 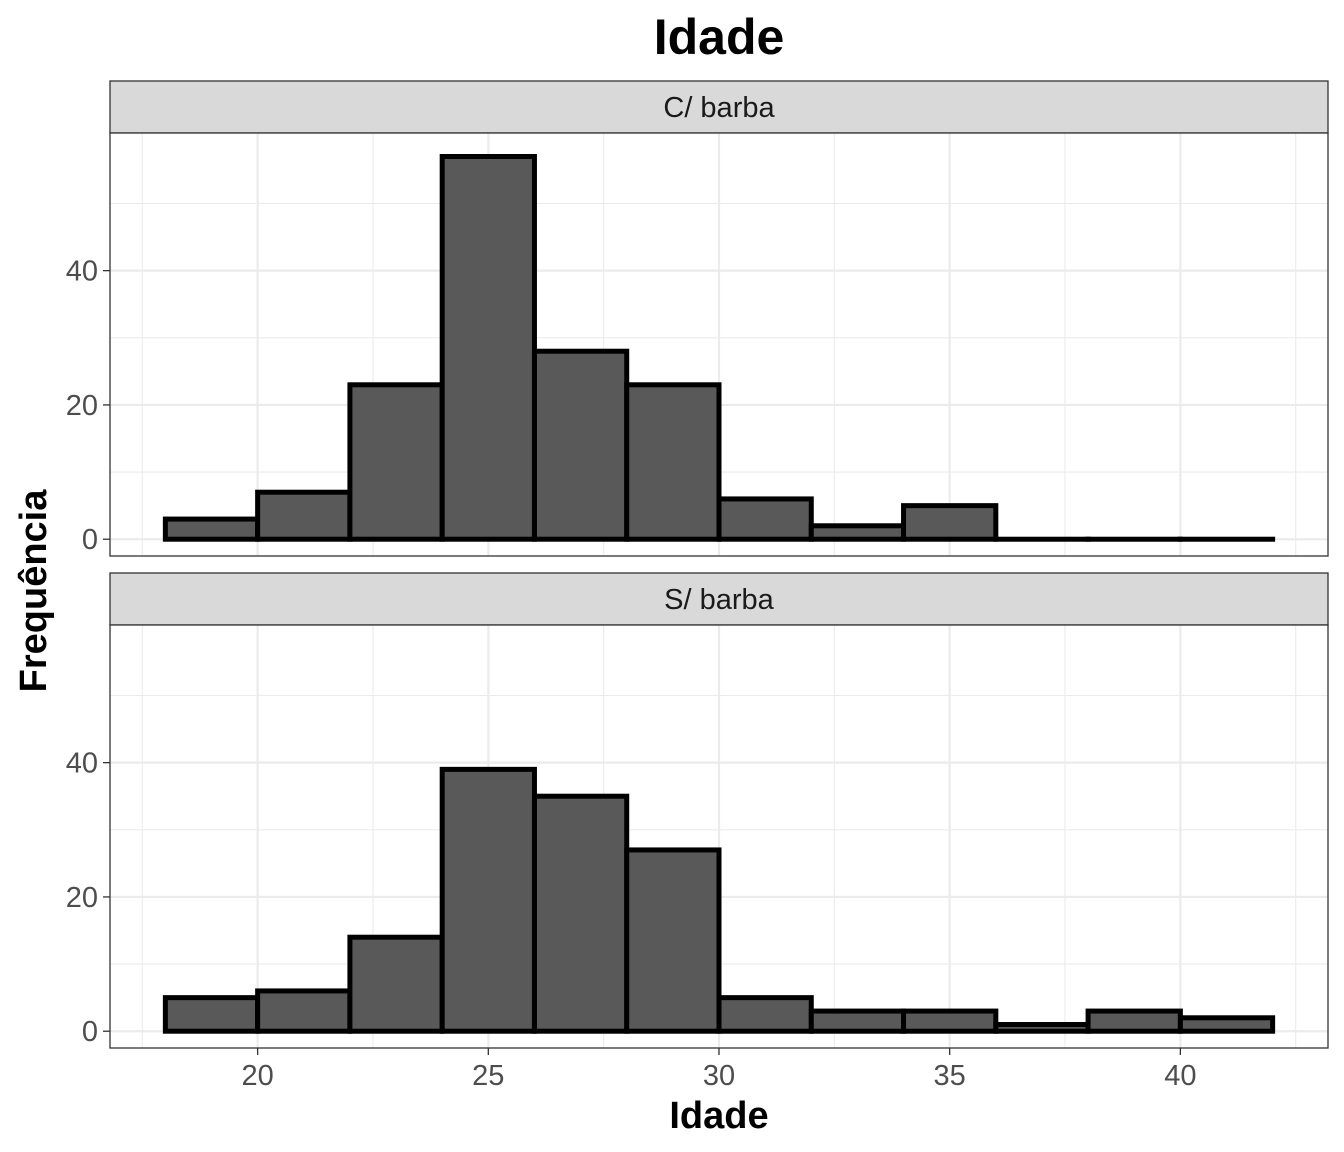 What do you see at coordinates (719, 37) in the screenshot?
I see `chart-title: Idade` at bounding box center [719, 37].